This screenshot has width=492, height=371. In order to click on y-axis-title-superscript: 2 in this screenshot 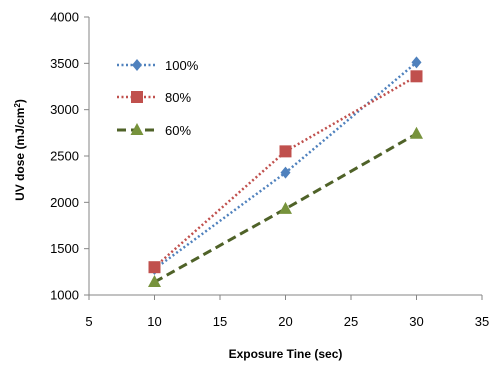, I will do `click(17, 105)`.